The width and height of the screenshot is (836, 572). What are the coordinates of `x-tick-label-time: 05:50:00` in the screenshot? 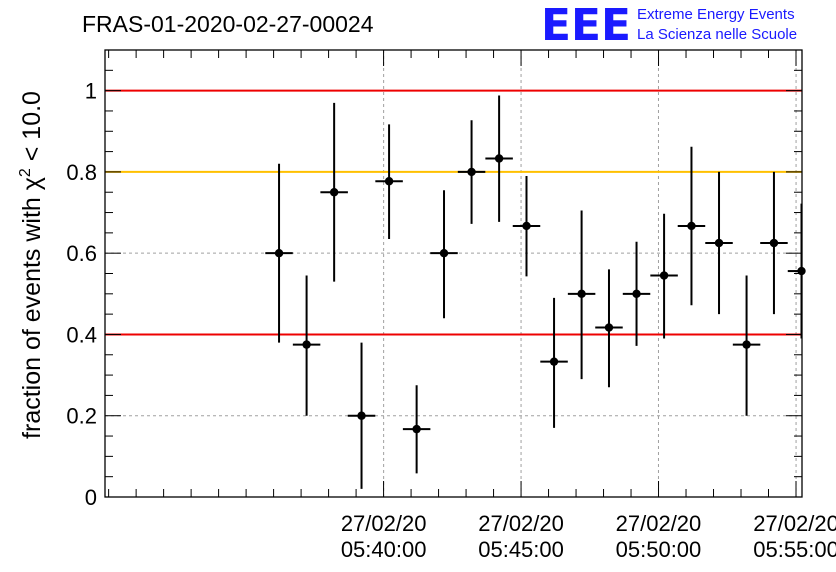 It's located at (659, 549).